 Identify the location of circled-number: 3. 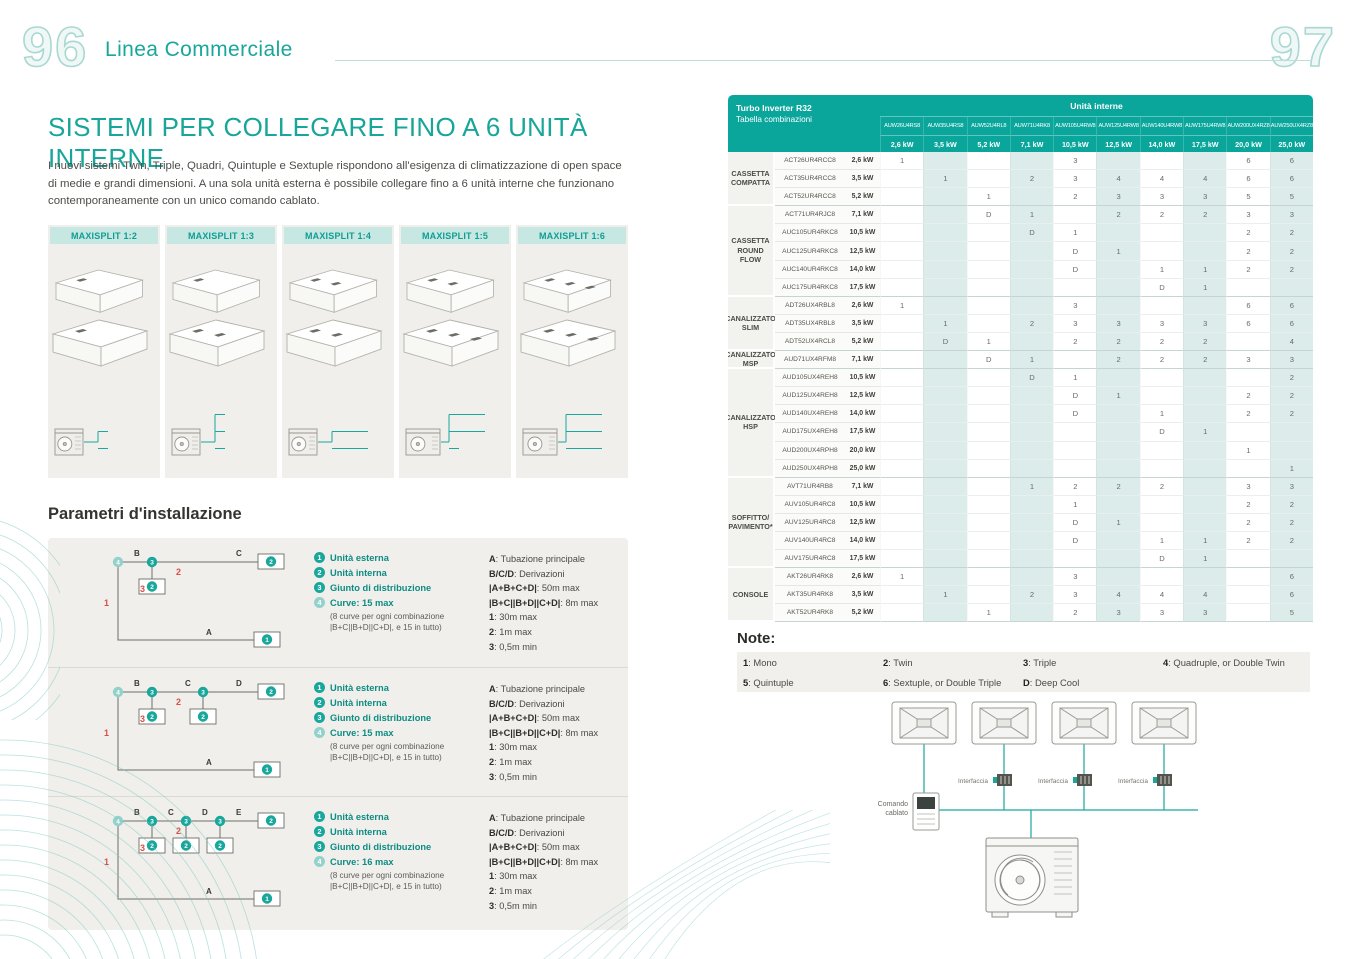
(152, 692).